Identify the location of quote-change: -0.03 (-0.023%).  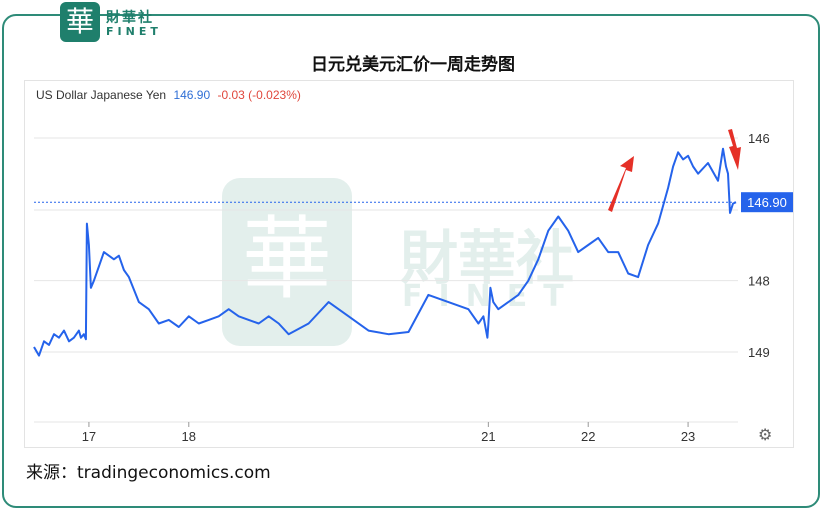
(259, 95).